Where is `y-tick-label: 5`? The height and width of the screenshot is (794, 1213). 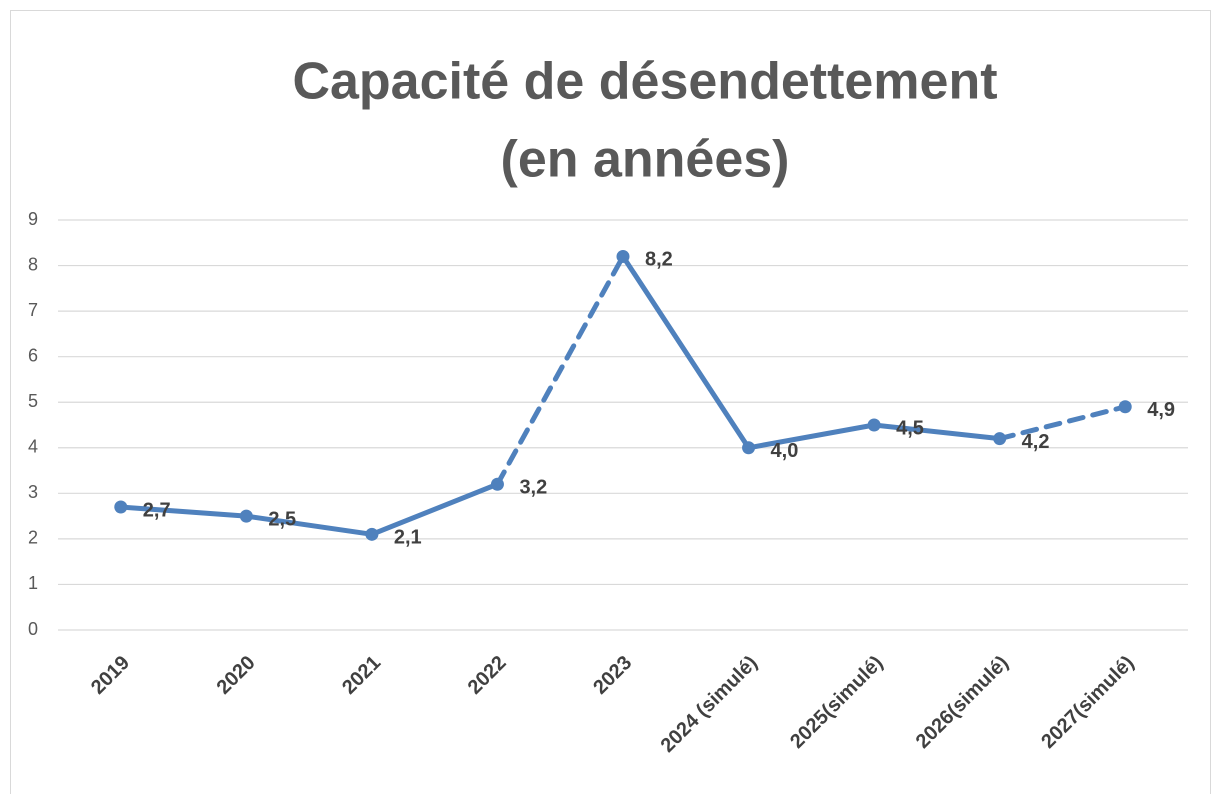
y-tick-label: 5 is located at coordinates (33, 401).